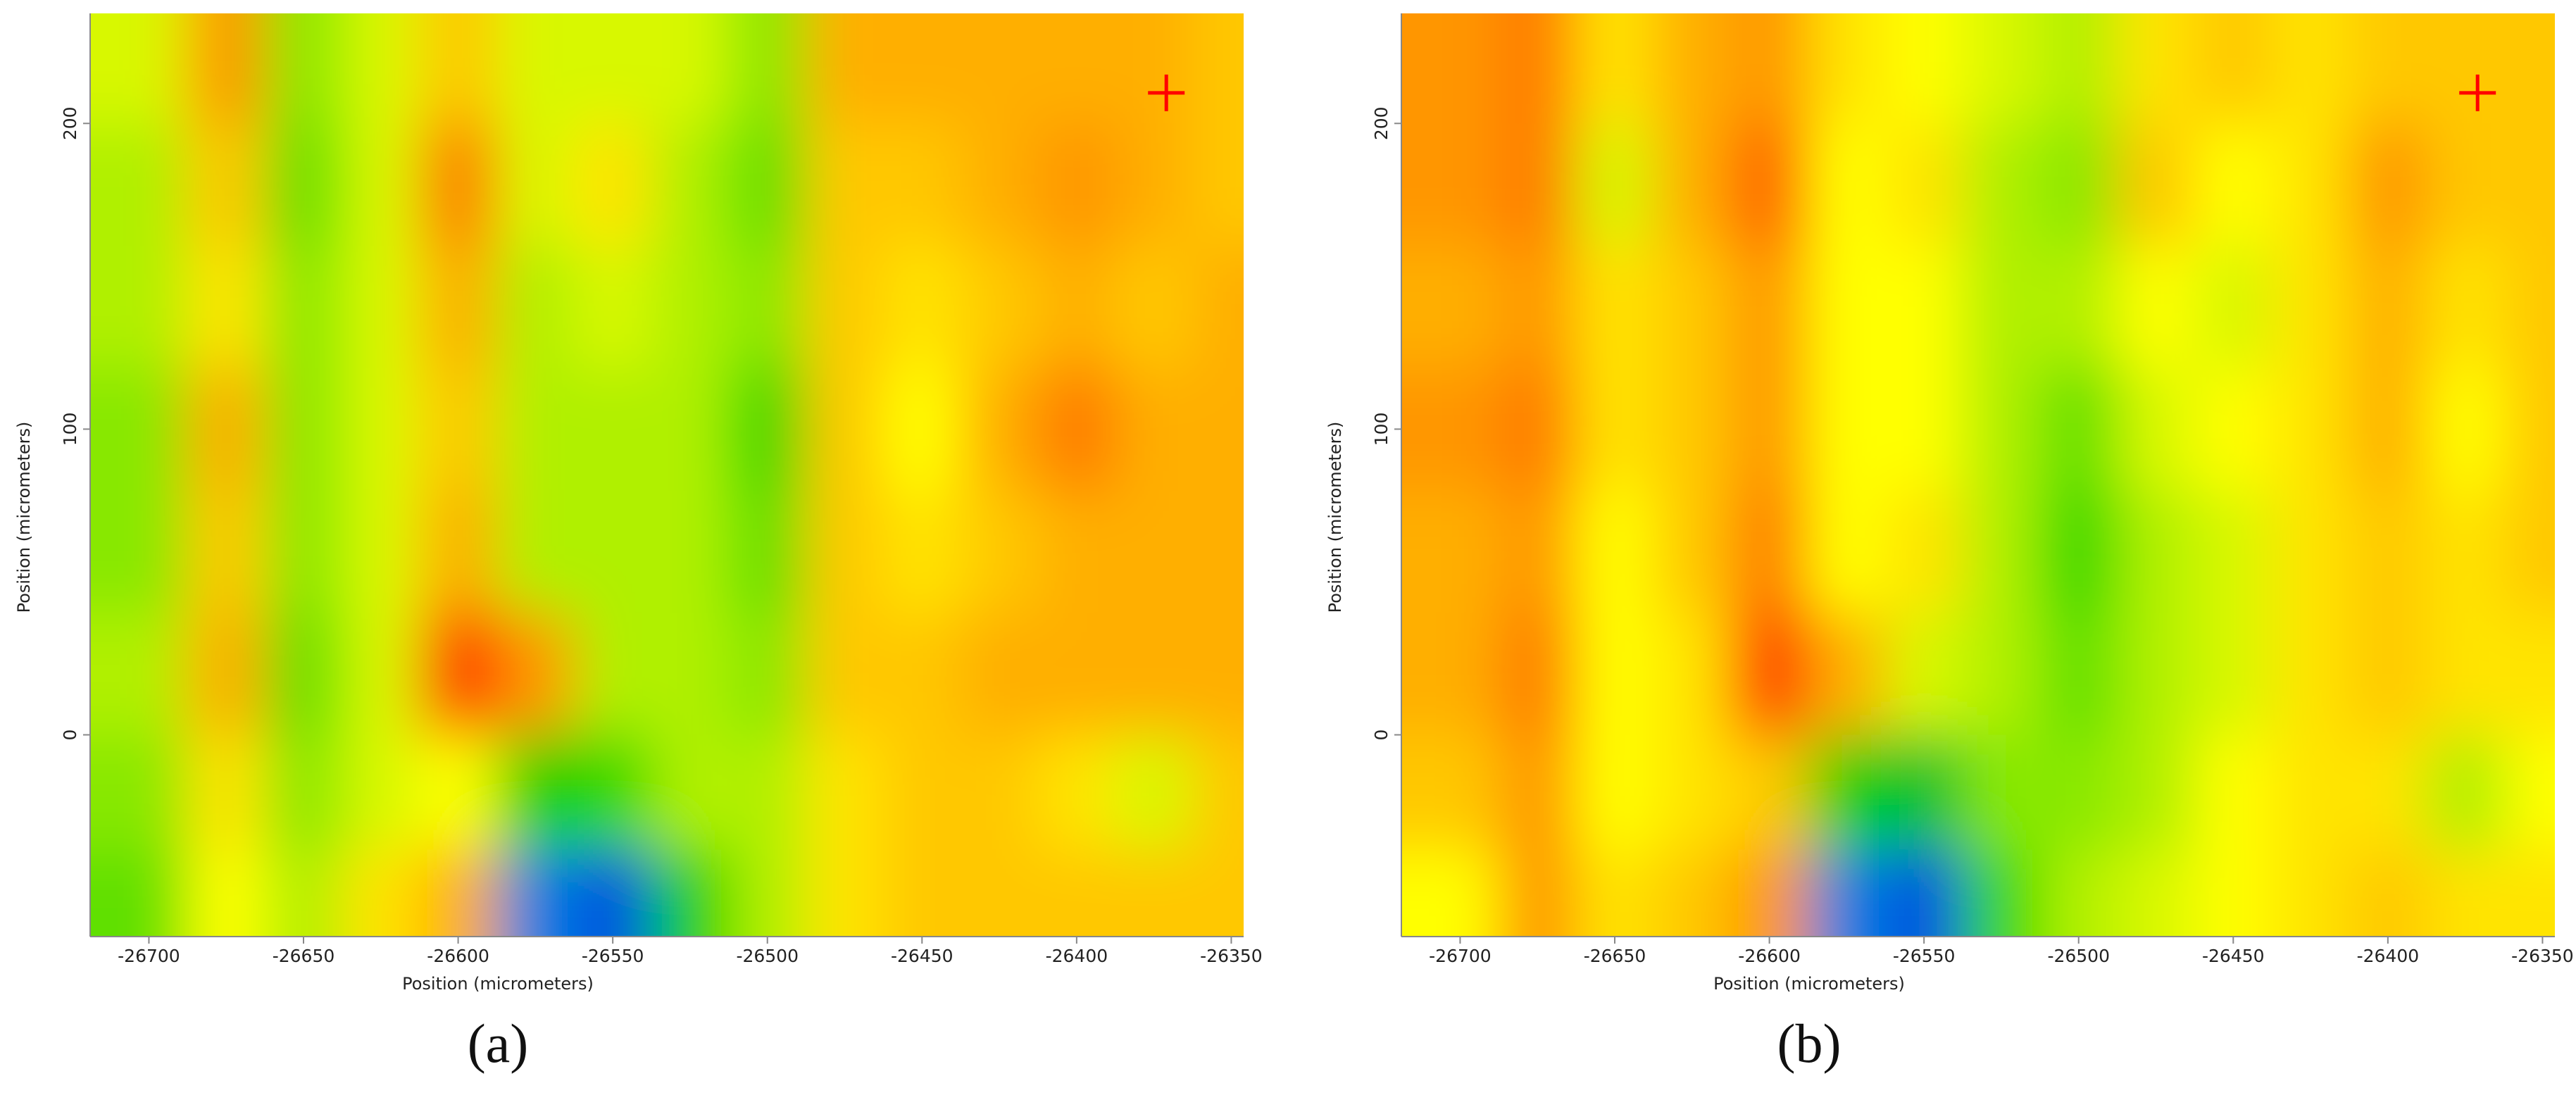 The image size is (2576, 1107). Describe the element at coordinates (2477, 93) in the screenshot. I see `marker` at that location.